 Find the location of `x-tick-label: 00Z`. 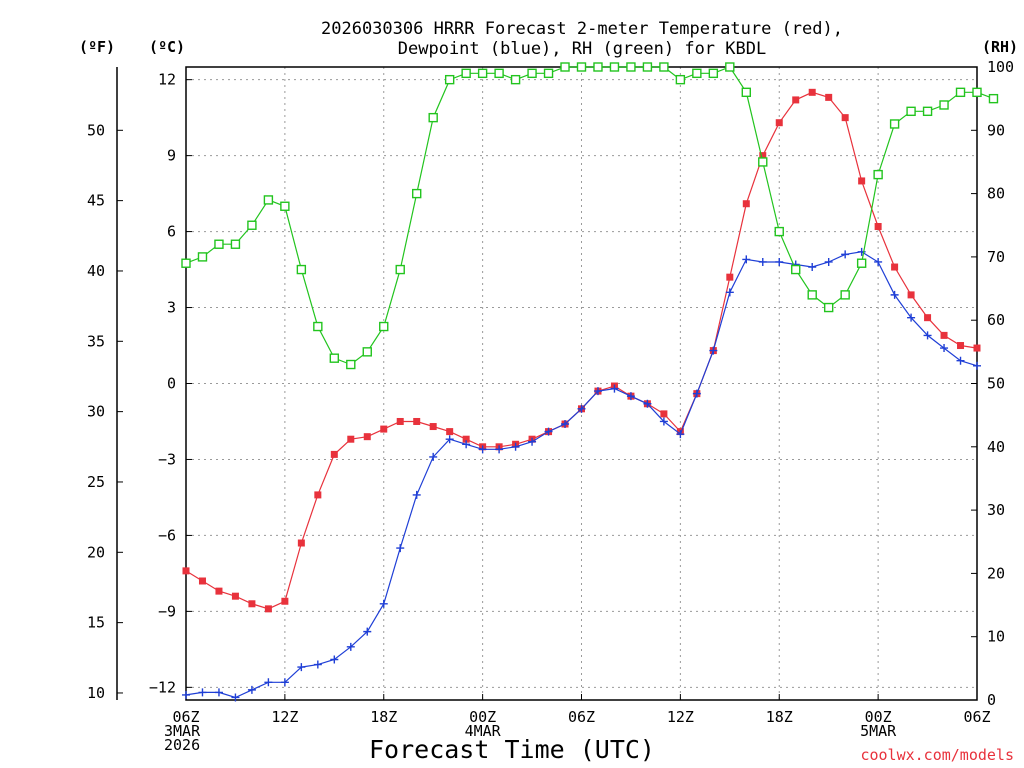

x-tick-label: 00Z is located at coordinates (878, 717).